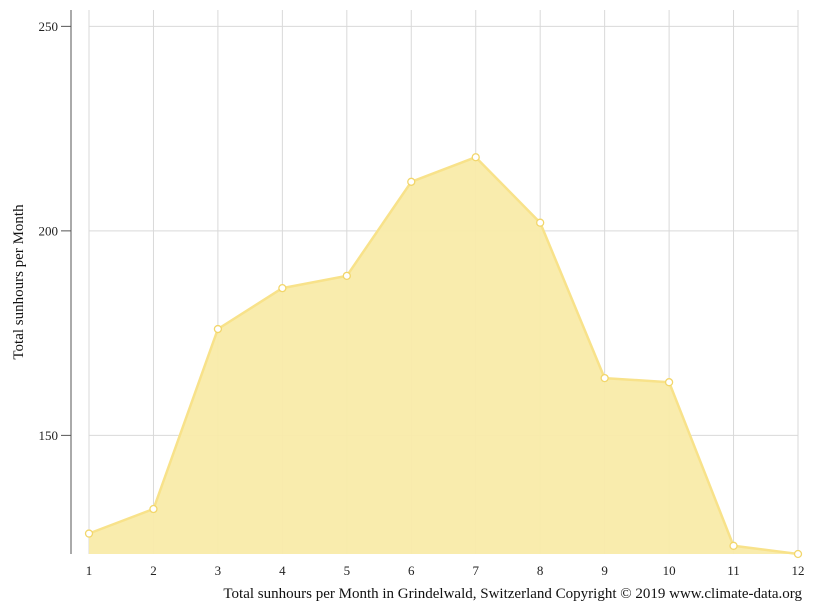 This screenshot has width=815, height=611. What do you see at coordinates (153, 570) in the screenshot?
I see `x-tick-label: 2` at bounding box center [153, 570].